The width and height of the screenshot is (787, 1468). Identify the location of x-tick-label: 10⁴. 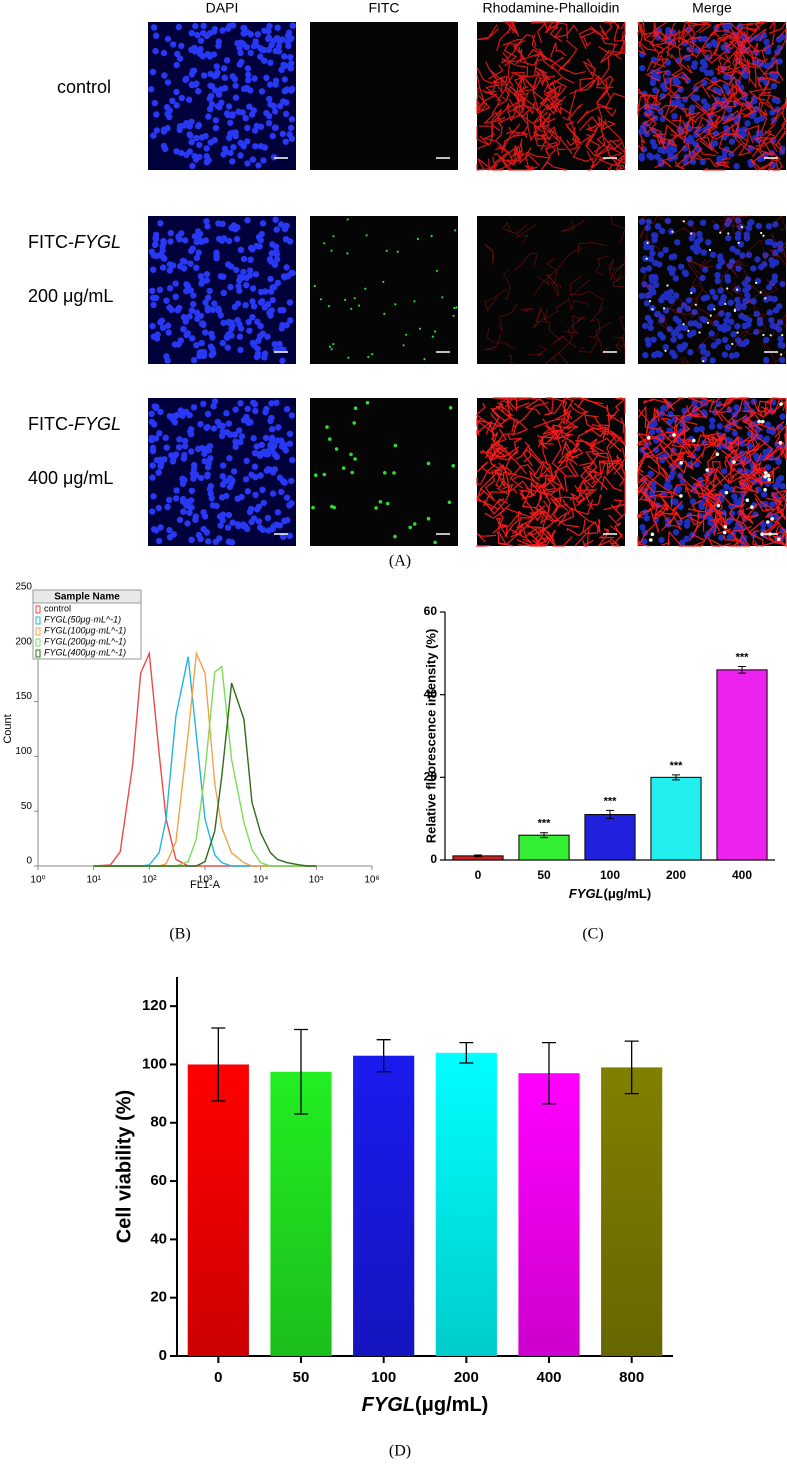
(260, 880).